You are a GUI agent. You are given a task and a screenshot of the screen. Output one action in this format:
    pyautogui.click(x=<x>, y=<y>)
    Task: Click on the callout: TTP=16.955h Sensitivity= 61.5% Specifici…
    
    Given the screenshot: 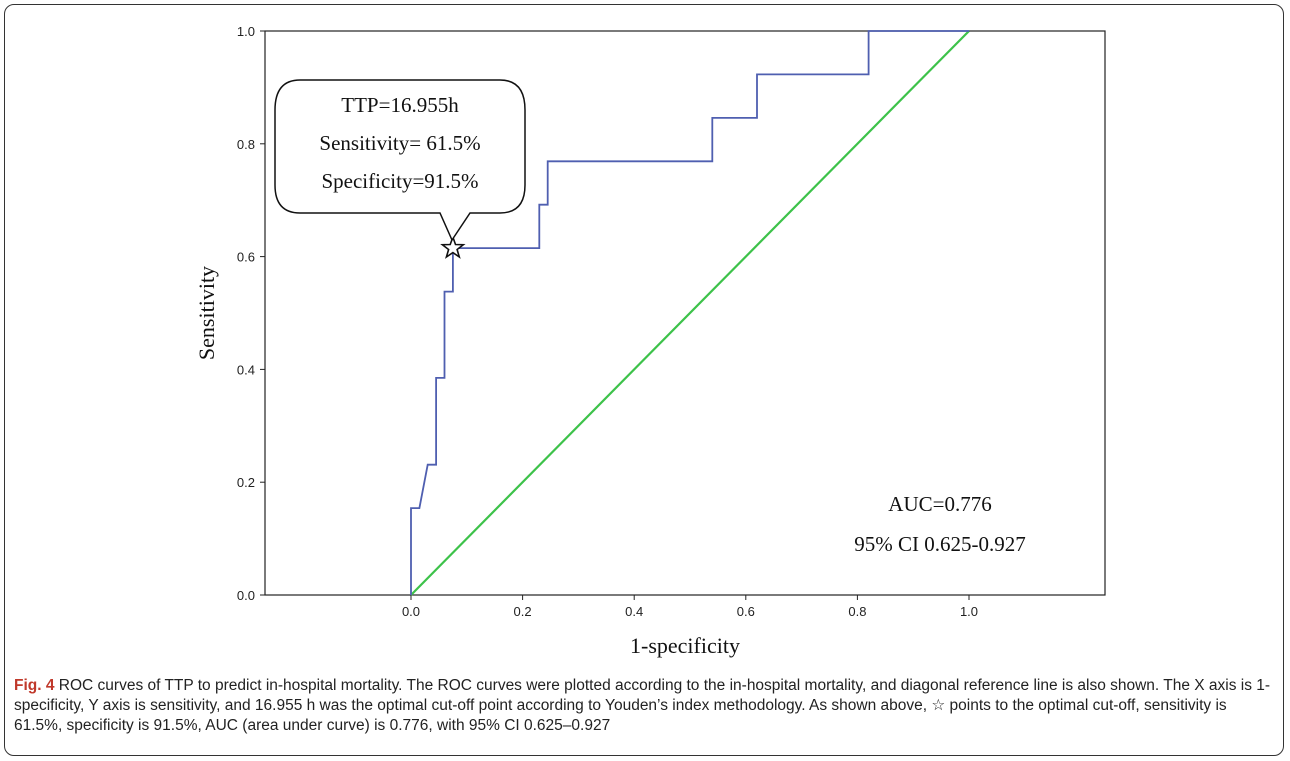 What is the action you would take?
    pyautogui.click(x=400, y=160)
    